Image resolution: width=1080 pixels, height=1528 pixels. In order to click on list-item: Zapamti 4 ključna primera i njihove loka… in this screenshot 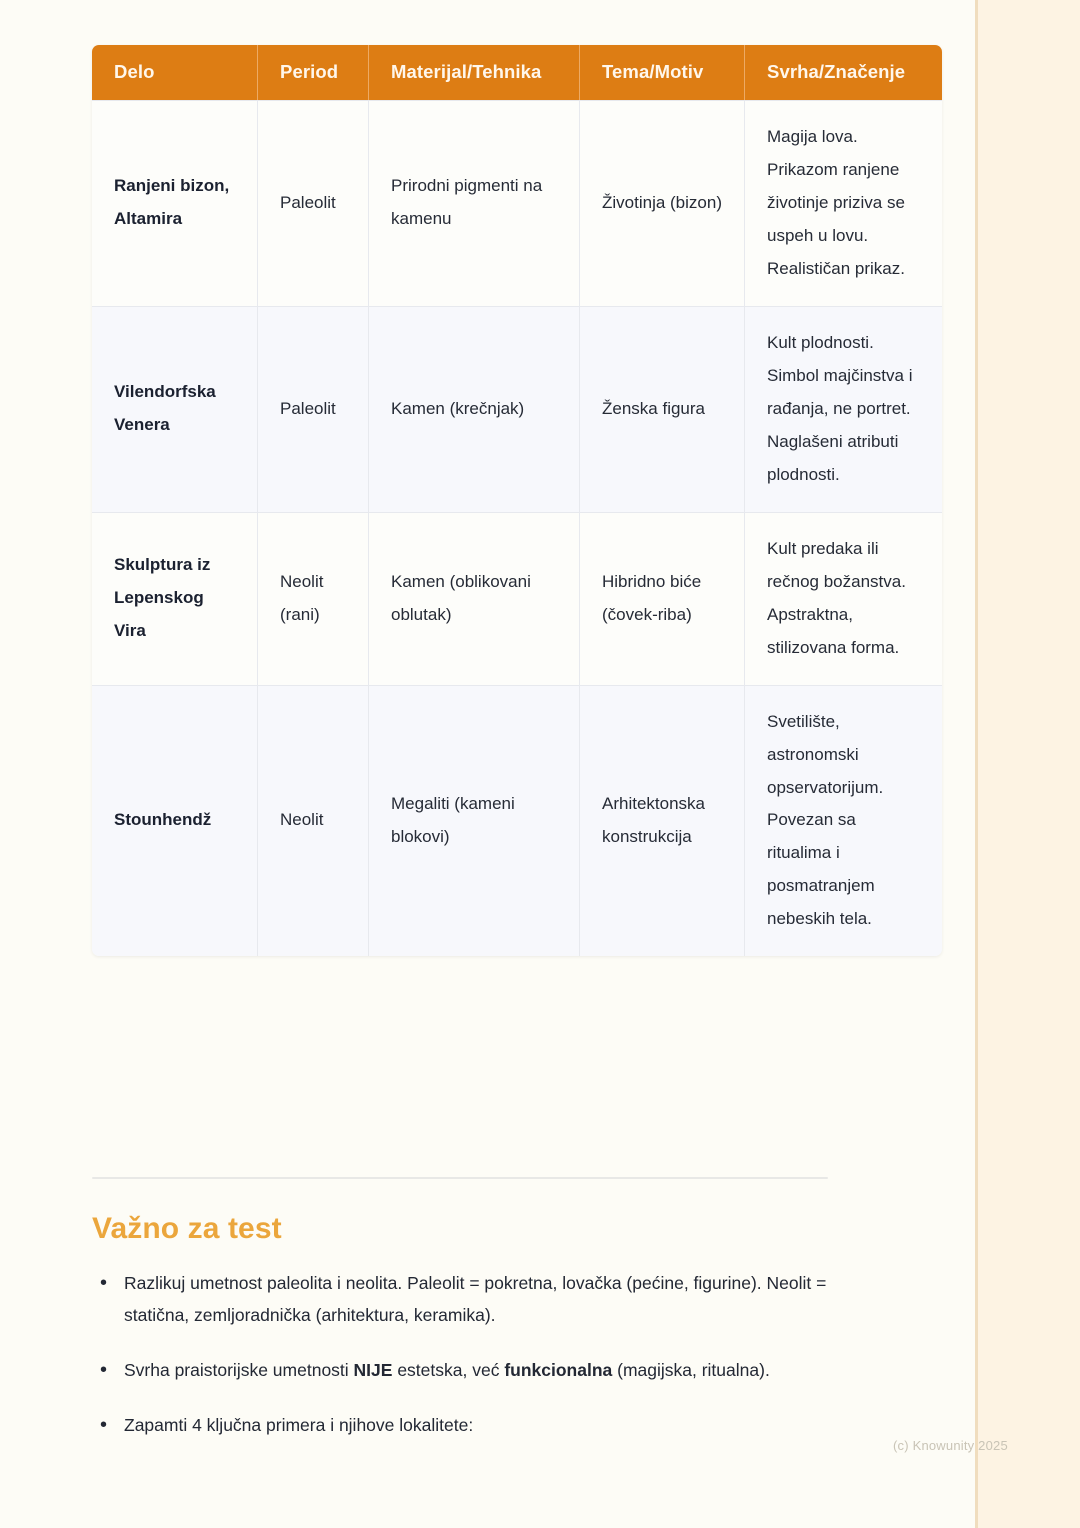, I will do `click(472, 1425)`.